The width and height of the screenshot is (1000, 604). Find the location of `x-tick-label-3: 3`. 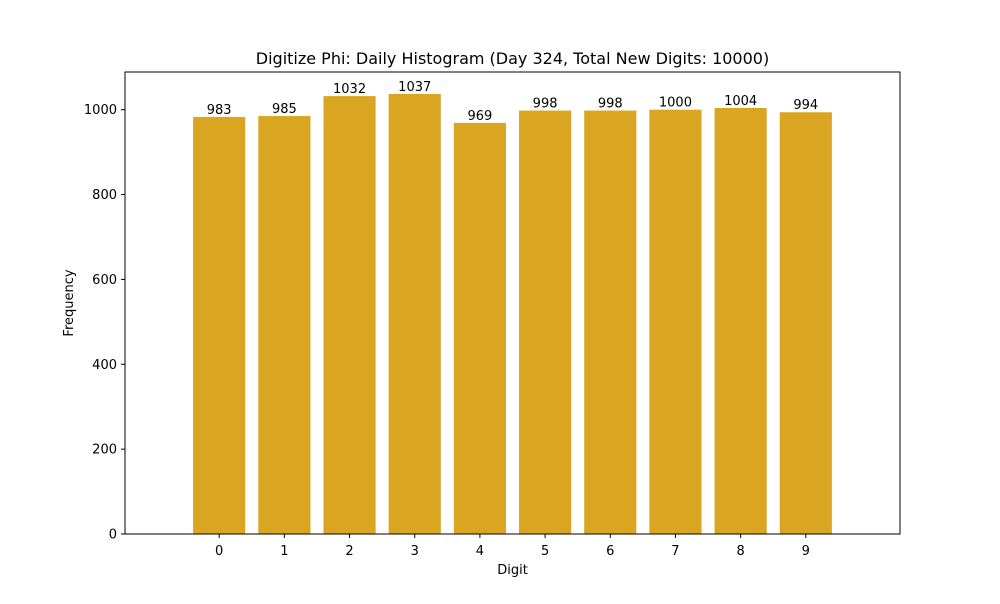

x-tick-label-3: 3 is located at coordinates (415, 551).